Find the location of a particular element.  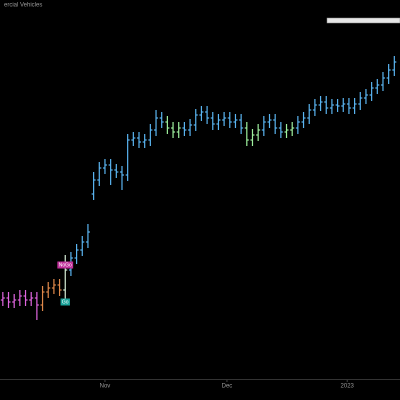

x-tick-label: Dec is located at coordinates (227, 387).